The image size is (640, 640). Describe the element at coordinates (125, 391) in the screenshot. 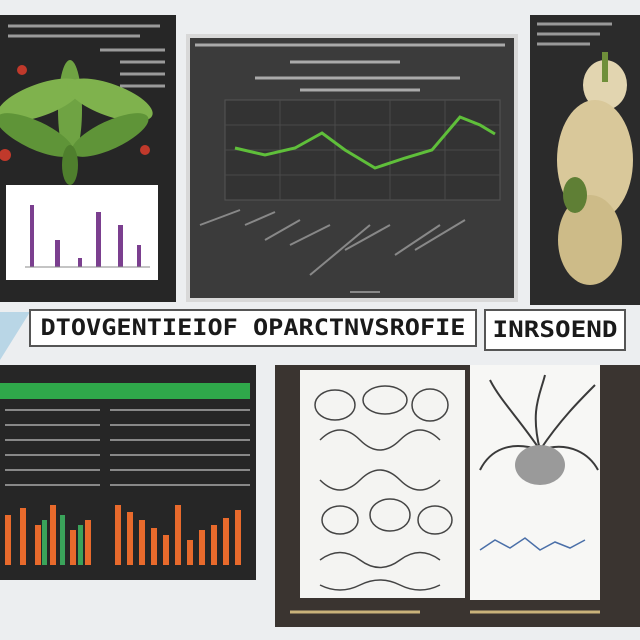

I see `header-band` at that location.